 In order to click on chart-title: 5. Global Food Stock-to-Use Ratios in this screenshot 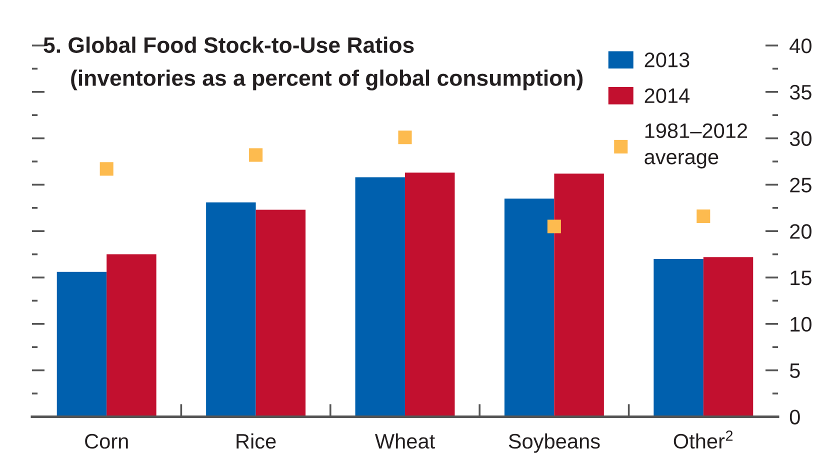, I will do `click(229, 44)`.